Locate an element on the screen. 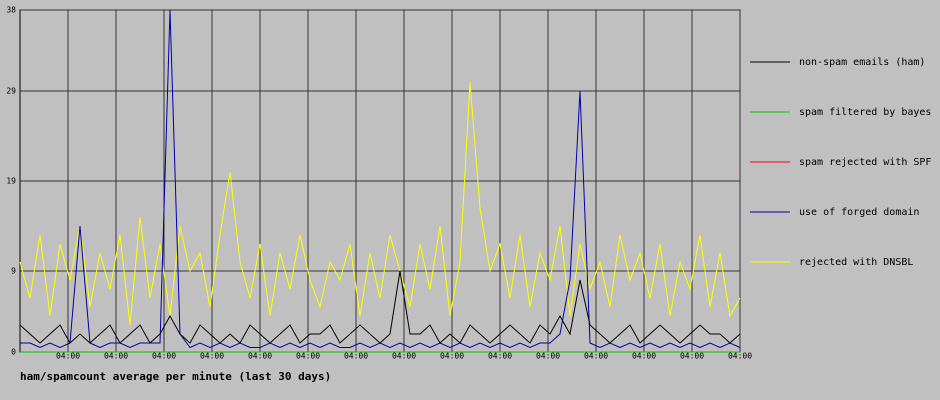 Image resolution: width=940 pixels, height=400 pixels. y-tick-label: 0 is located at coordinates (13, 352).